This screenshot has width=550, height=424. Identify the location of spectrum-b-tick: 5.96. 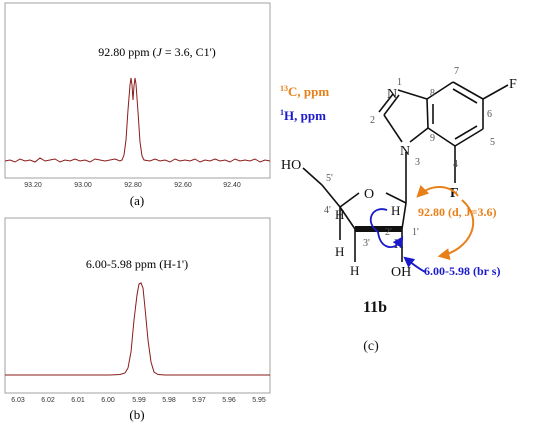
(229, 400).